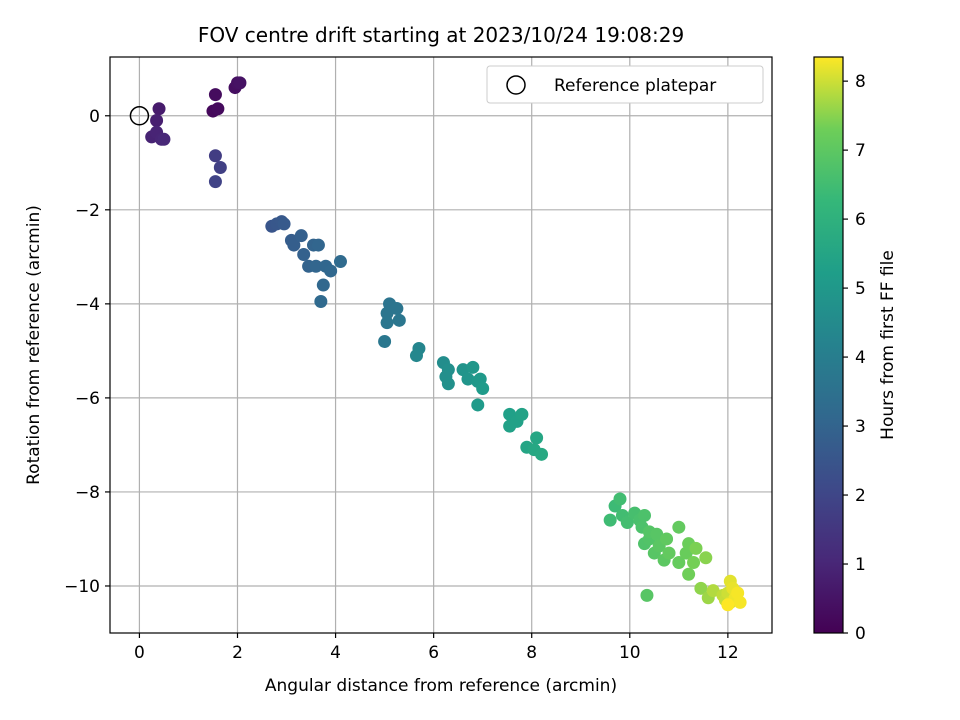  I want to click on x-tick-label: 12, so click(728, 653).